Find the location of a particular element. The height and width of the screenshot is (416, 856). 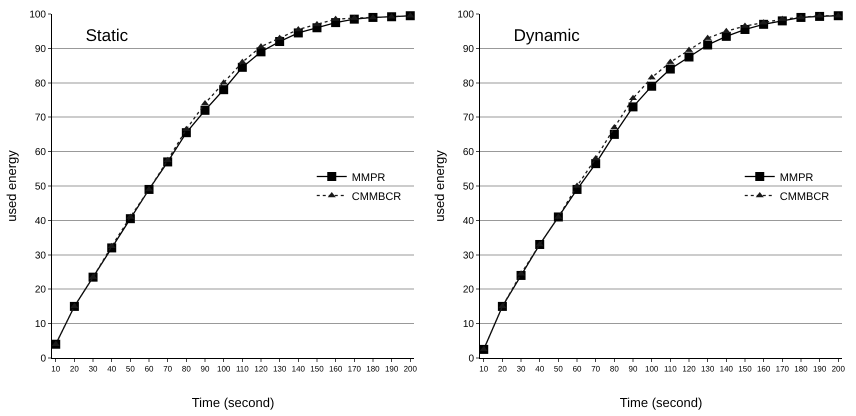

text: Dynamic is located at coordinates (547, 36).